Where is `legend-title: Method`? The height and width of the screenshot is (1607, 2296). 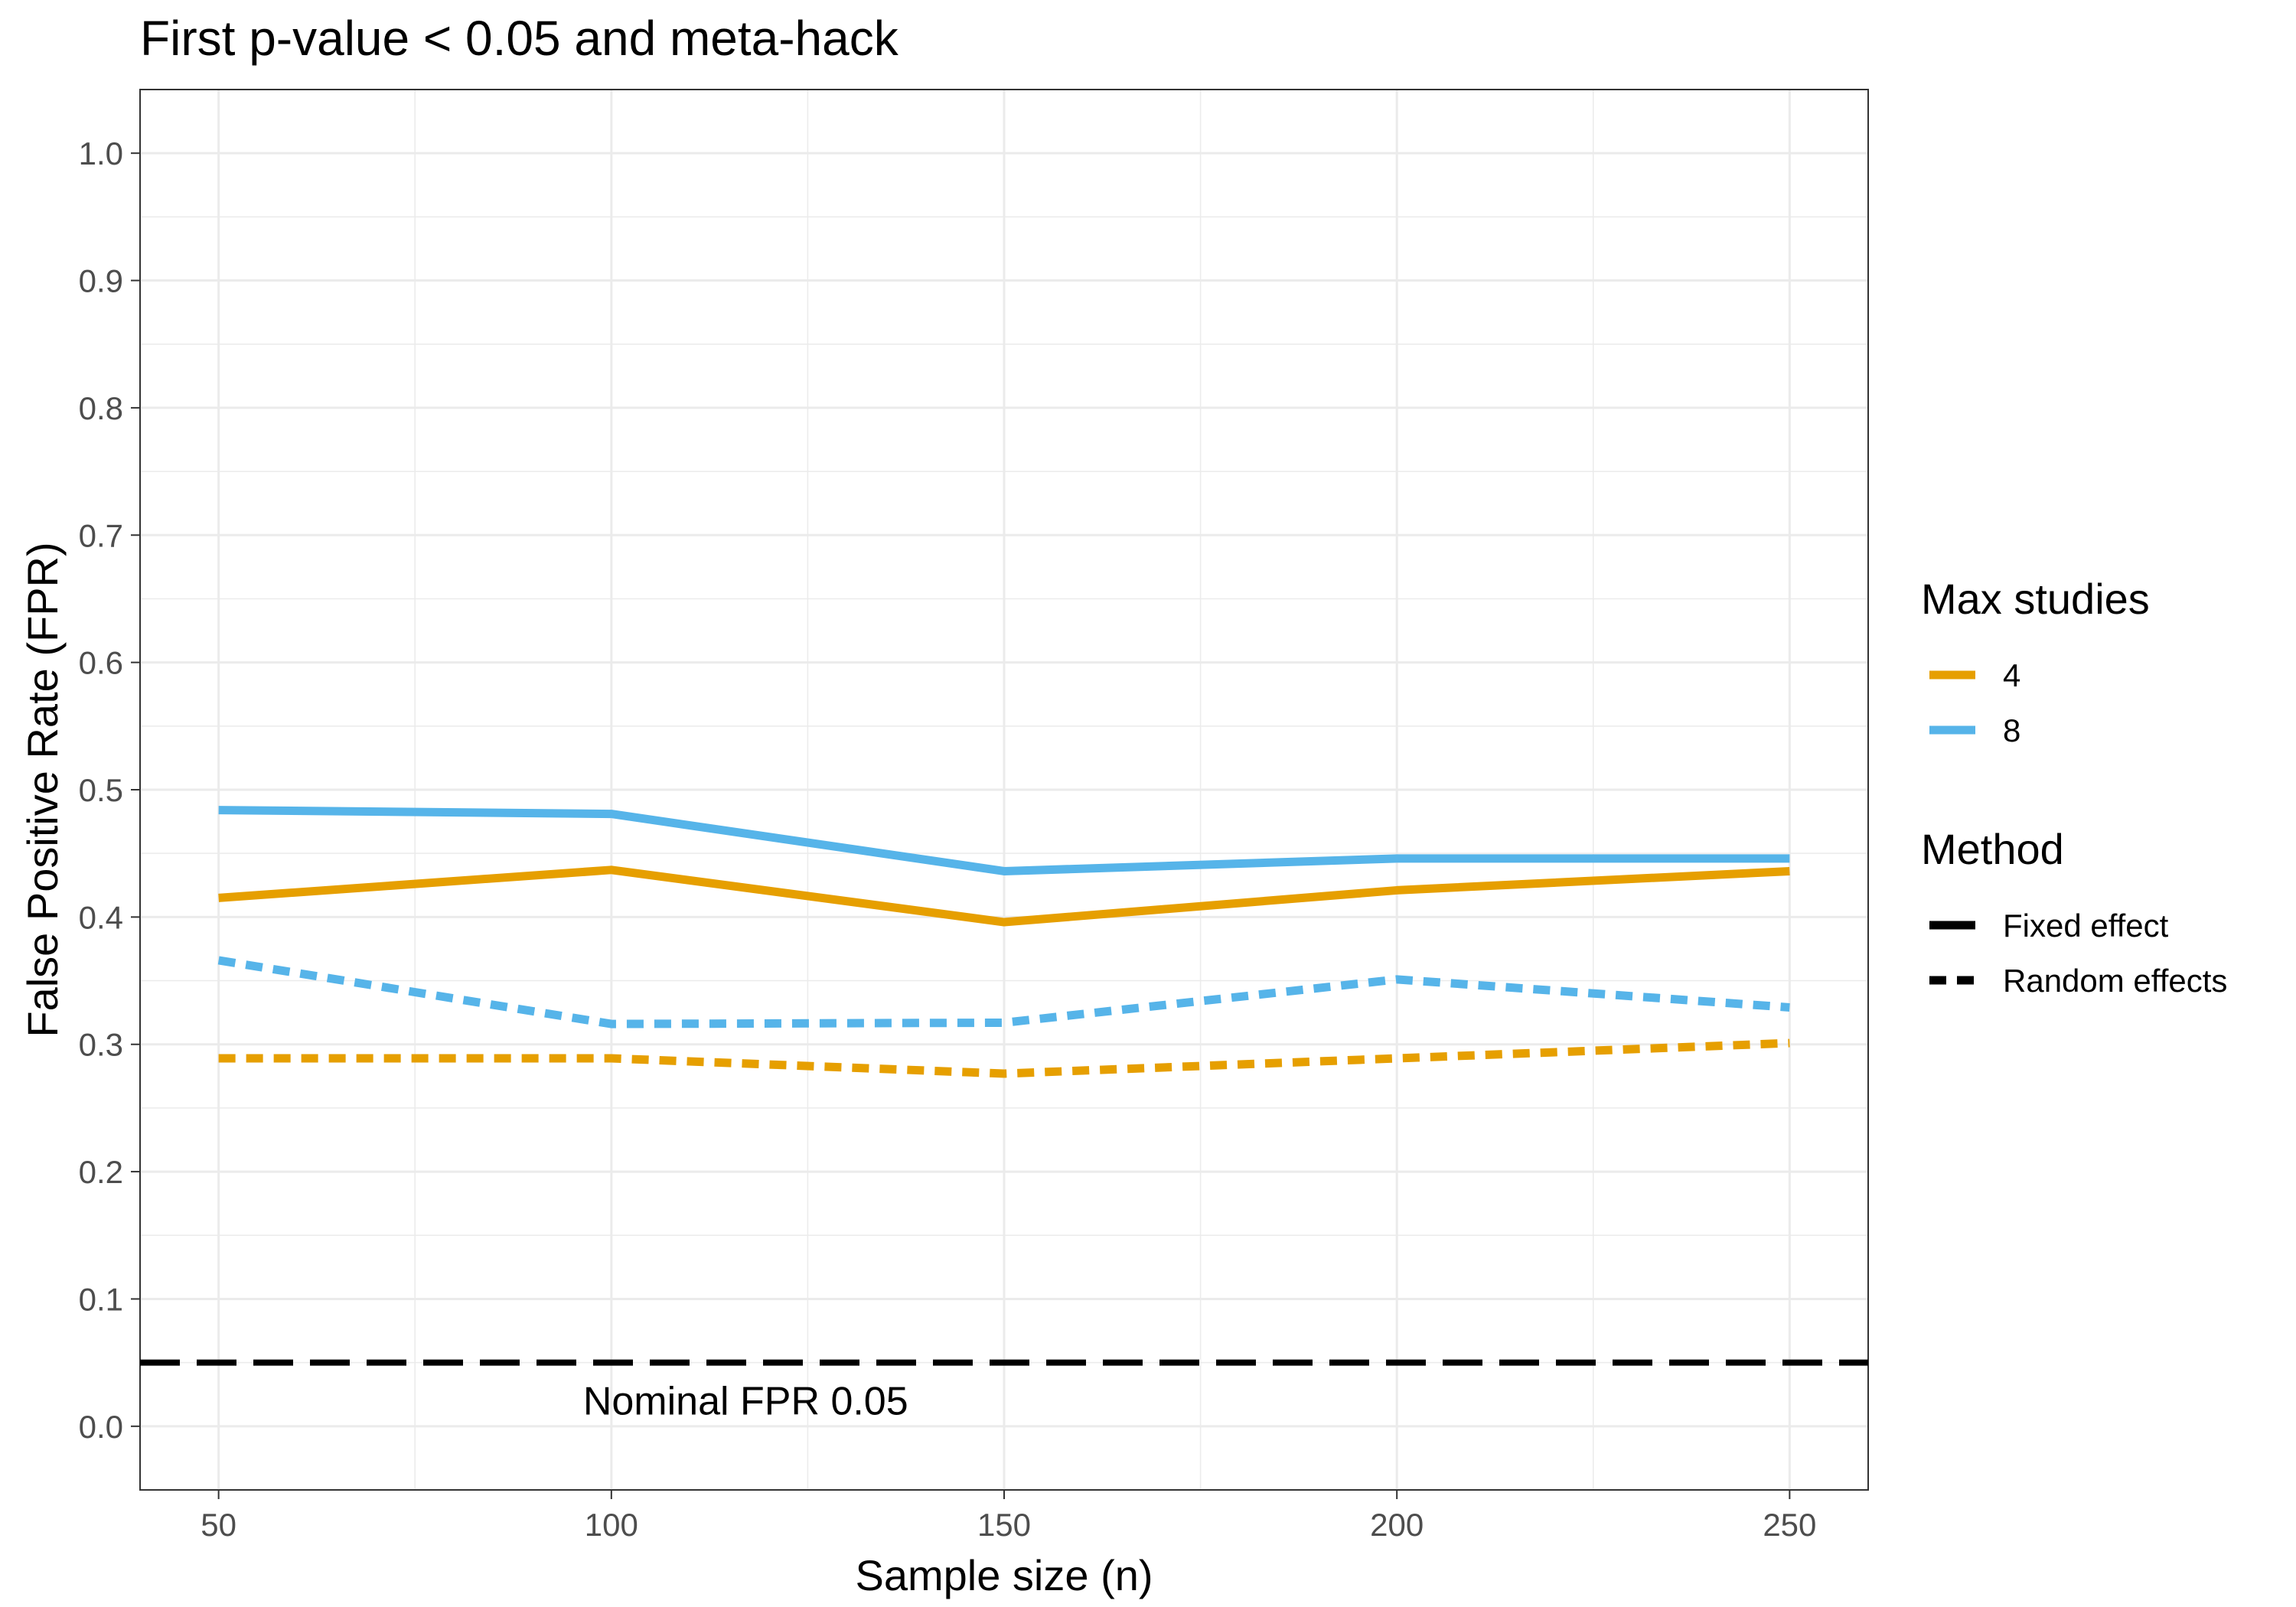
legend-title: Method is located at coordinates (1992, 849).